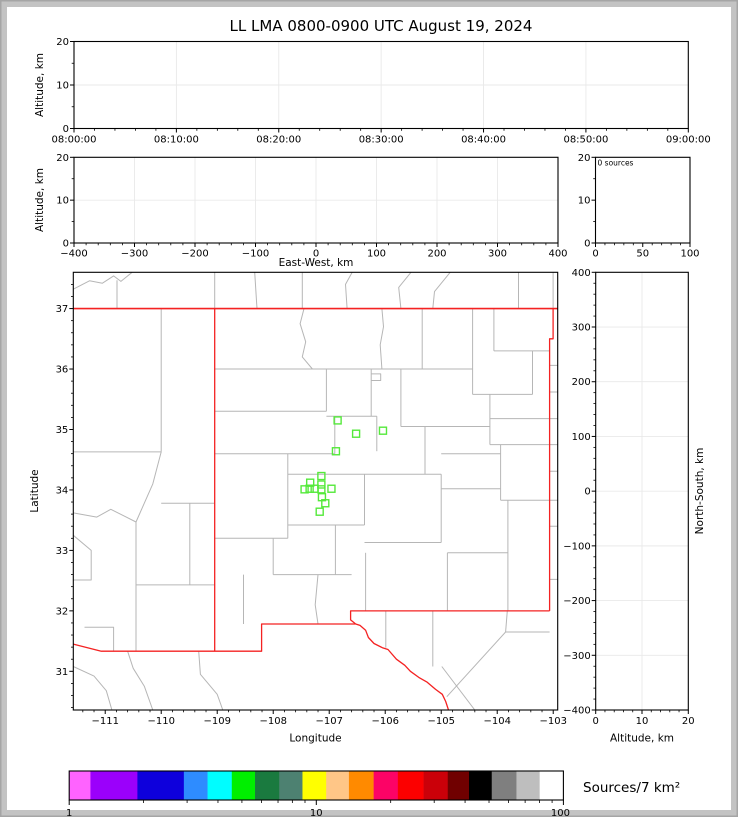 Image resolution: width=738 pixels, height=817 pixels. What do you see at coordinates (315, 739) in the screenshot?
I see `map-xlabel: Longitude` at bounding box center [315, 739].